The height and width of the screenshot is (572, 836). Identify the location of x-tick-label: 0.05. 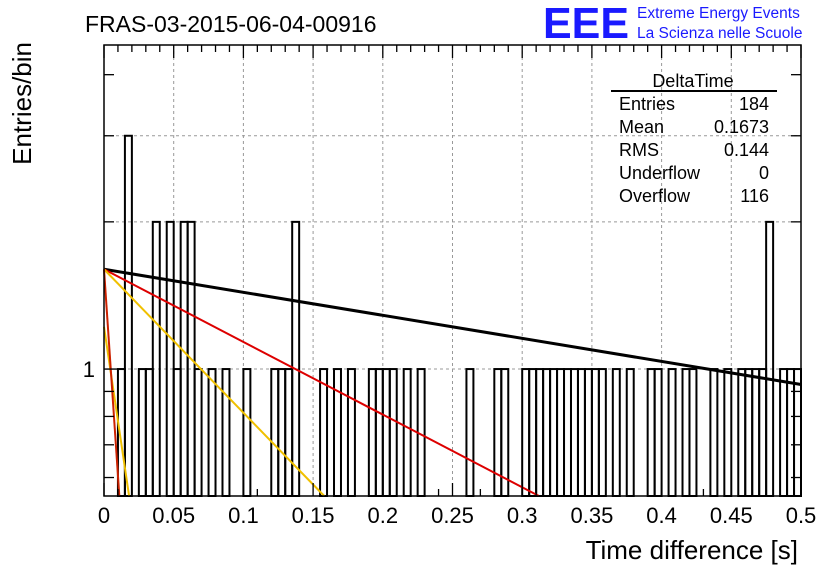
(173, 515).